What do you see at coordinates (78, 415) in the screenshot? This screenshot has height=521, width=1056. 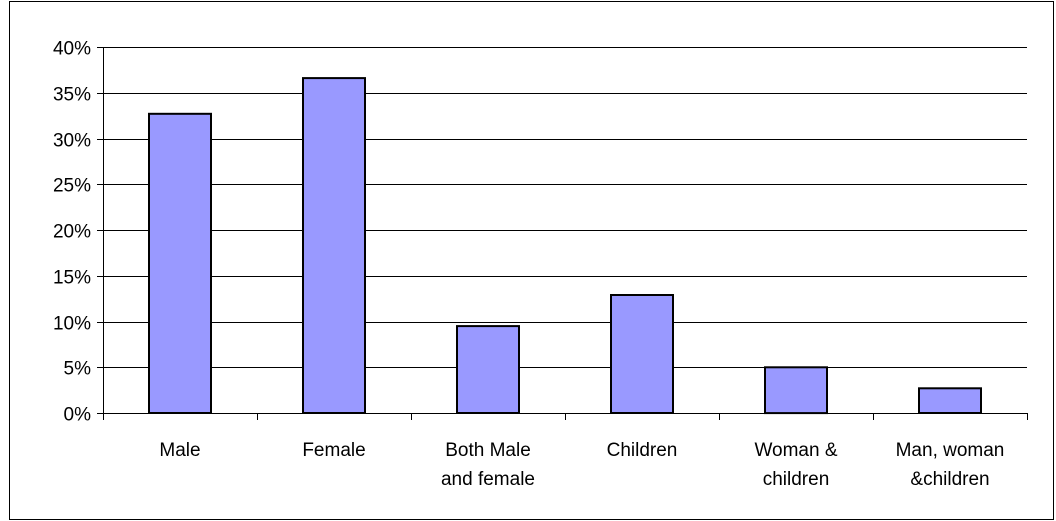 I see `y-tick-label: 0%` at bounding box center [78, 415].